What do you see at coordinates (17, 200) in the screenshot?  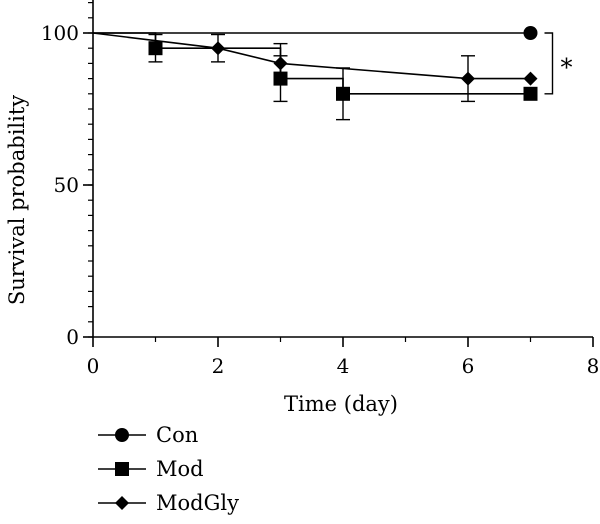 I see `y-axis-title: Survival probability` at bounding box center [17, 200].